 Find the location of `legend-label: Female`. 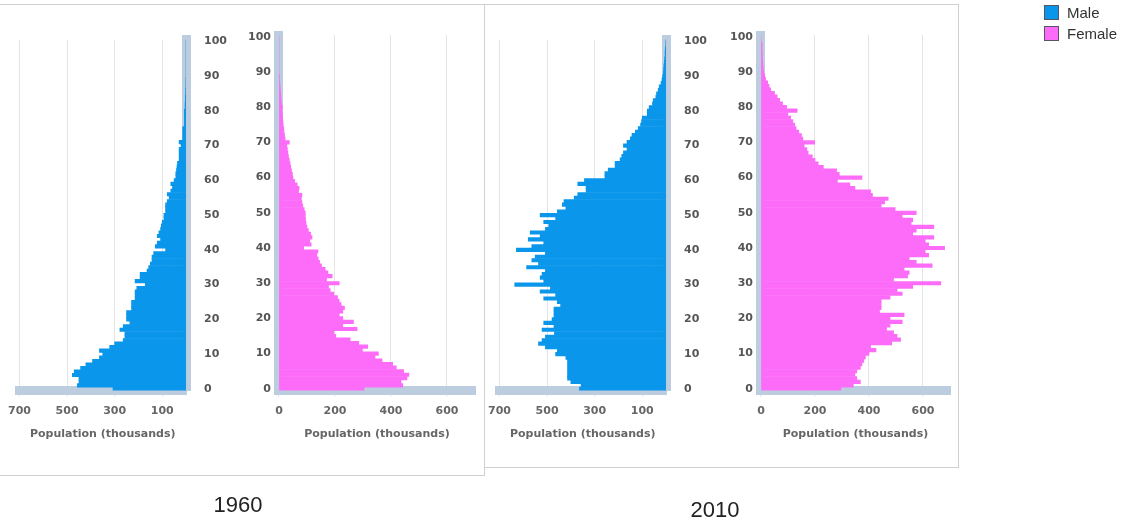

legend-label: Female is located at coordinates (1091, 33).